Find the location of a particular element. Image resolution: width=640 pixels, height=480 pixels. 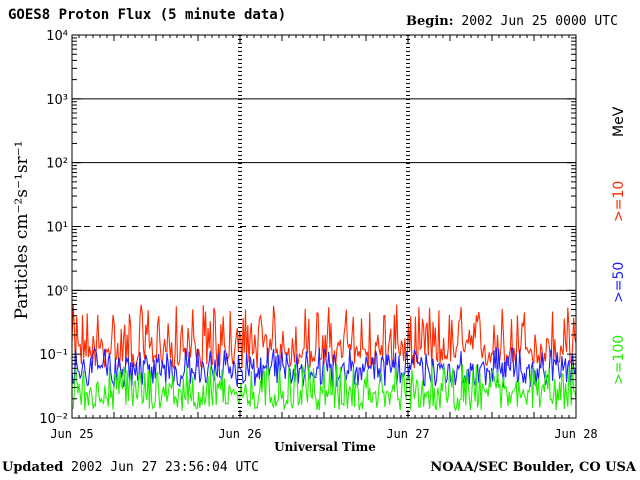

y-axis-label: Particles cm⁻²s⁻¹sr⁻¹ is located at coordinates (22, 230).